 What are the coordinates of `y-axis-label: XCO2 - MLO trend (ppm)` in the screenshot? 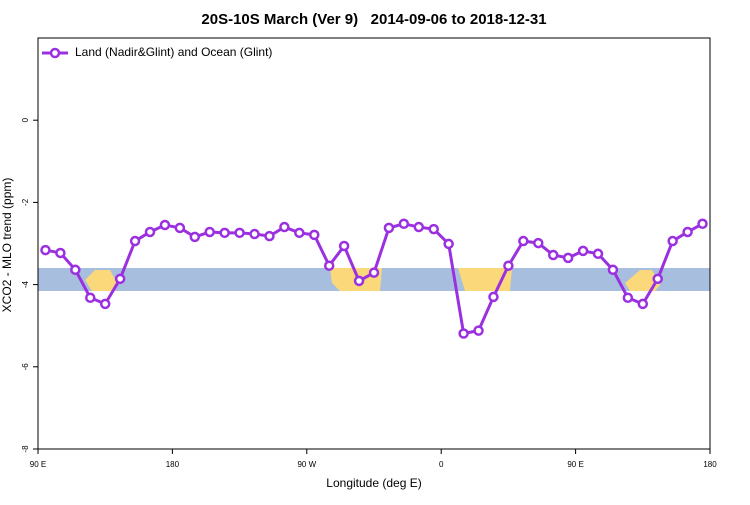 It's located at (7, 245).